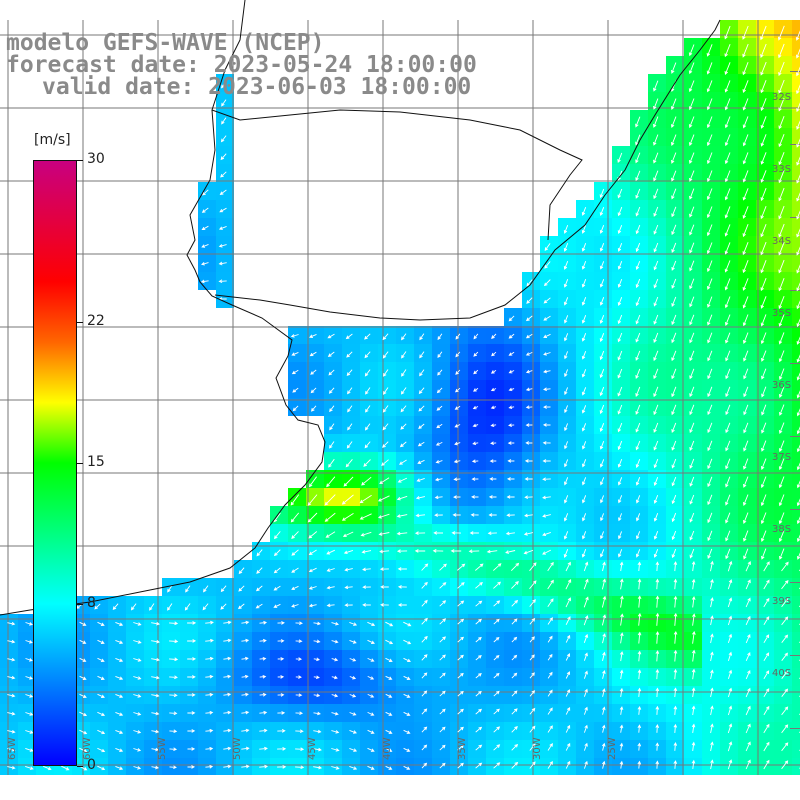 Image resolution: width=800 pixels, height=800 pixels. Describe the element at coordinates (781, 385) in the screenshot. I see `latitude-label: 36S` at that location.